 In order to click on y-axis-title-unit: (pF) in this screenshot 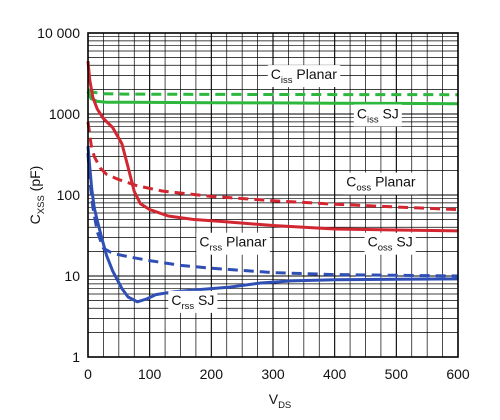, I will do `click(35, 181)`.